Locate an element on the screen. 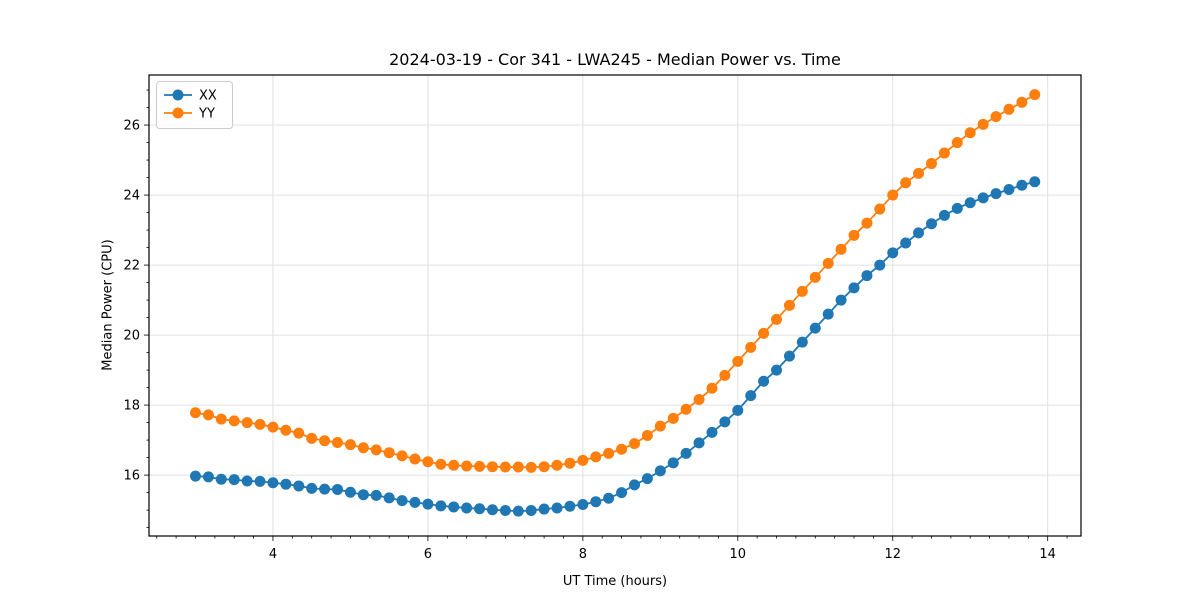 This screenshot has height=600, width=1200. y-axis-label: Median Power (CPU) is located at coordinates (108, 305).